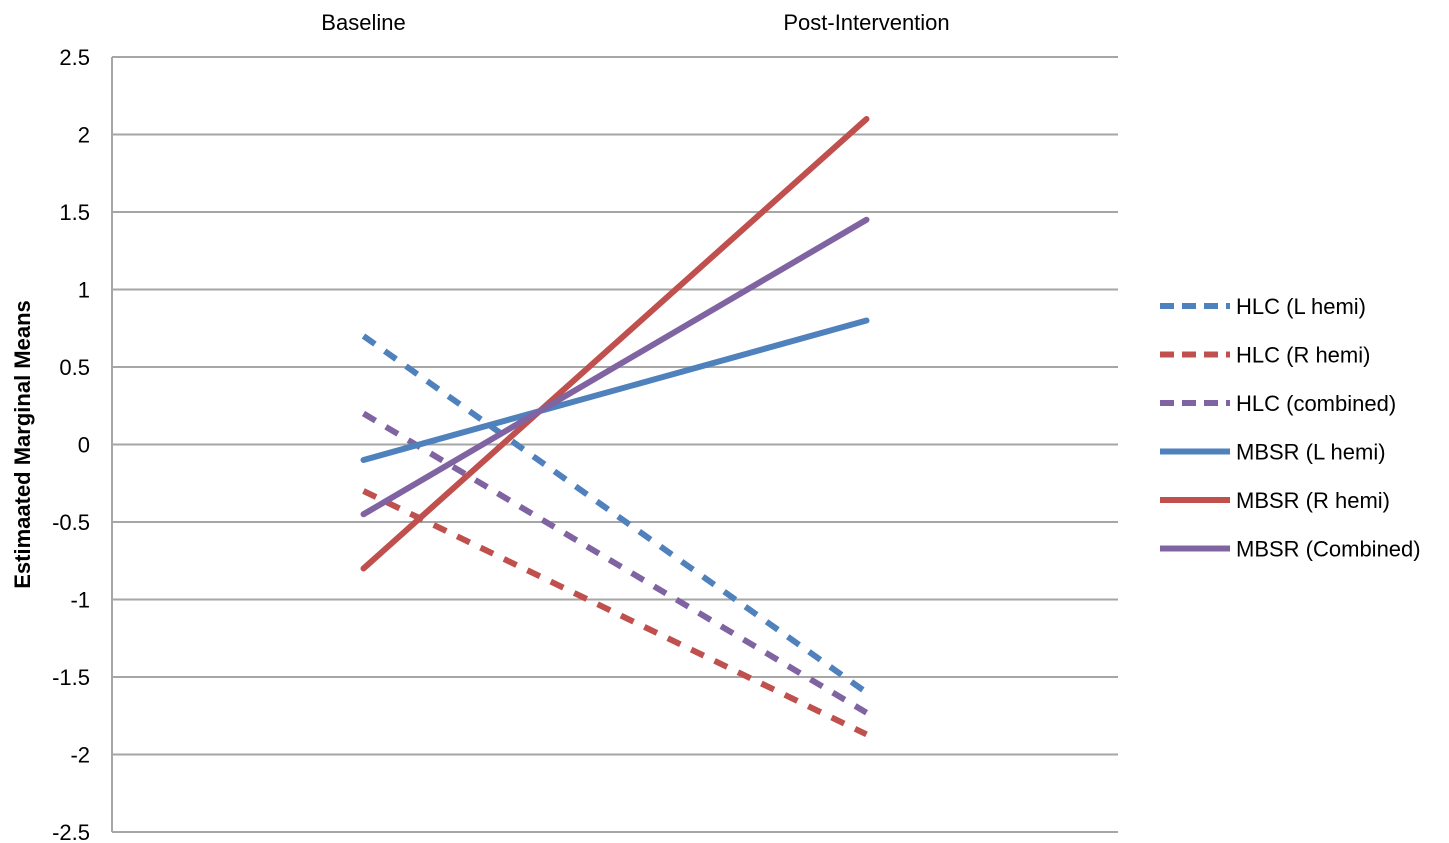 The width and height of the screenshot is (1449, 843). Describe the element at coordinates (84, 135) in the screenshot. I see `y-tick-label: 2` at that location.